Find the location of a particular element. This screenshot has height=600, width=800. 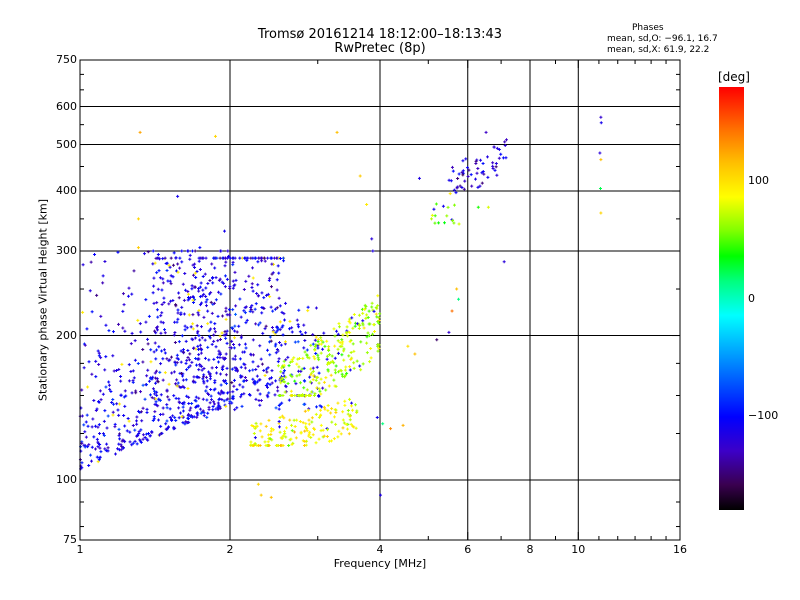

y-tick-label-750: 750 is located at coordinates (66, 59).